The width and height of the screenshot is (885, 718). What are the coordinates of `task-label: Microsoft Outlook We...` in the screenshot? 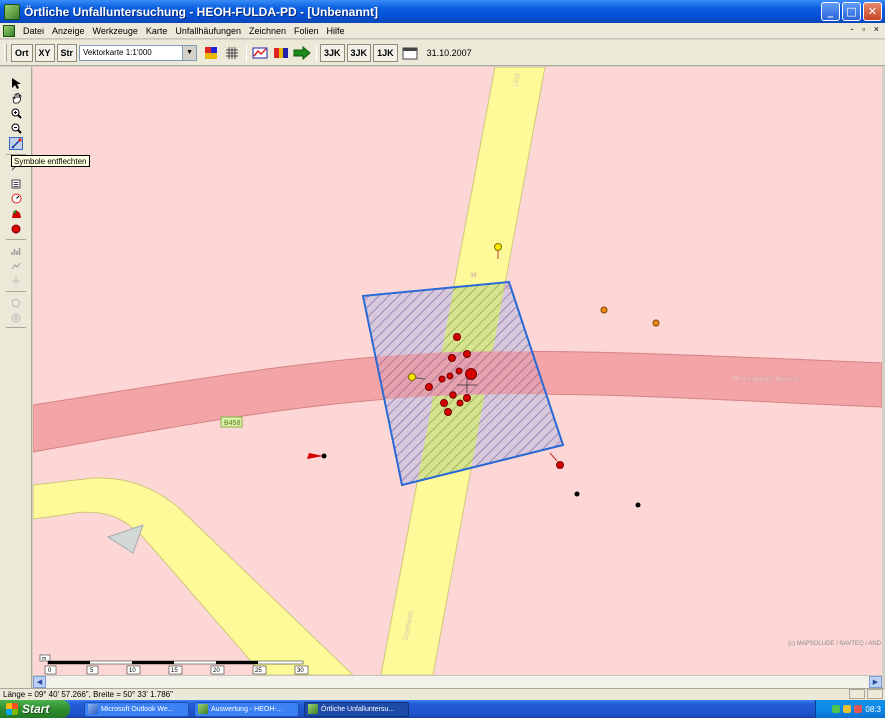 It's located at (137, 709).